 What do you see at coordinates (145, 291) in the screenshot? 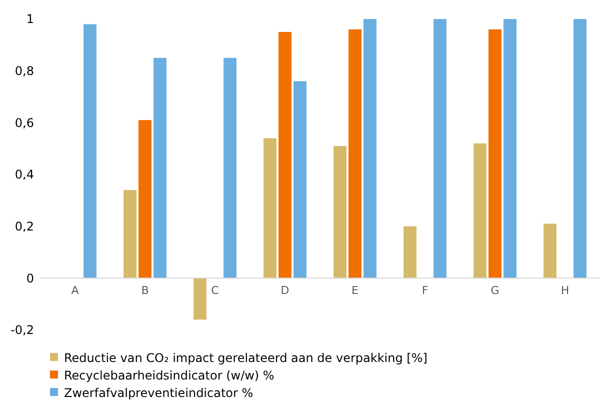
I see `x-tick-label: B` at bounding box center [145, 291].